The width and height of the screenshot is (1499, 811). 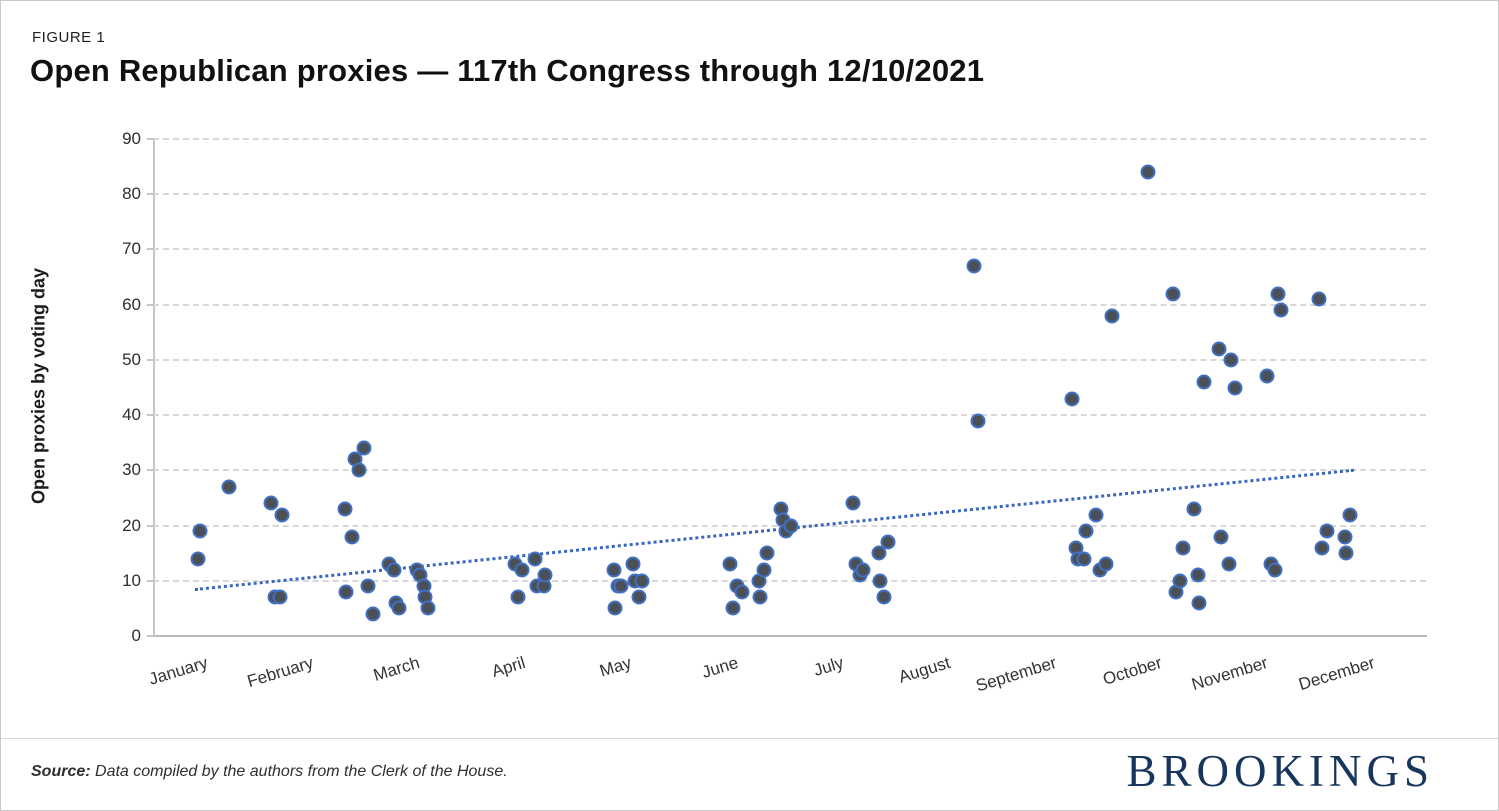 What do you see at coordinates (720, 667) in the screenshot?
I see `x-axis-label-june: June` at bounding box center [720, 667].